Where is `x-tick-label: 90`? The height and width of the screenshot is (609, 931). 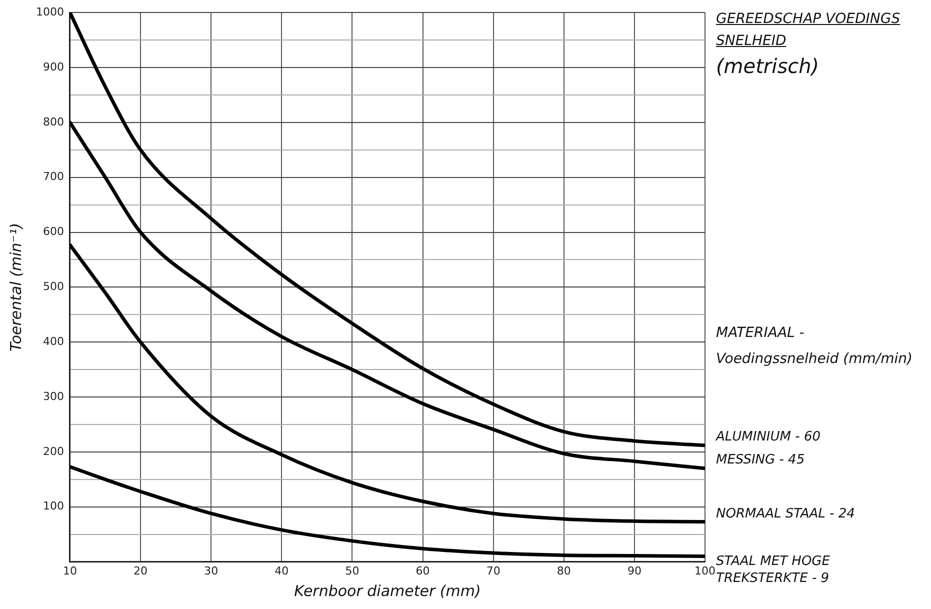 x-tick-label: 90 is located at coordinates (634, 571).